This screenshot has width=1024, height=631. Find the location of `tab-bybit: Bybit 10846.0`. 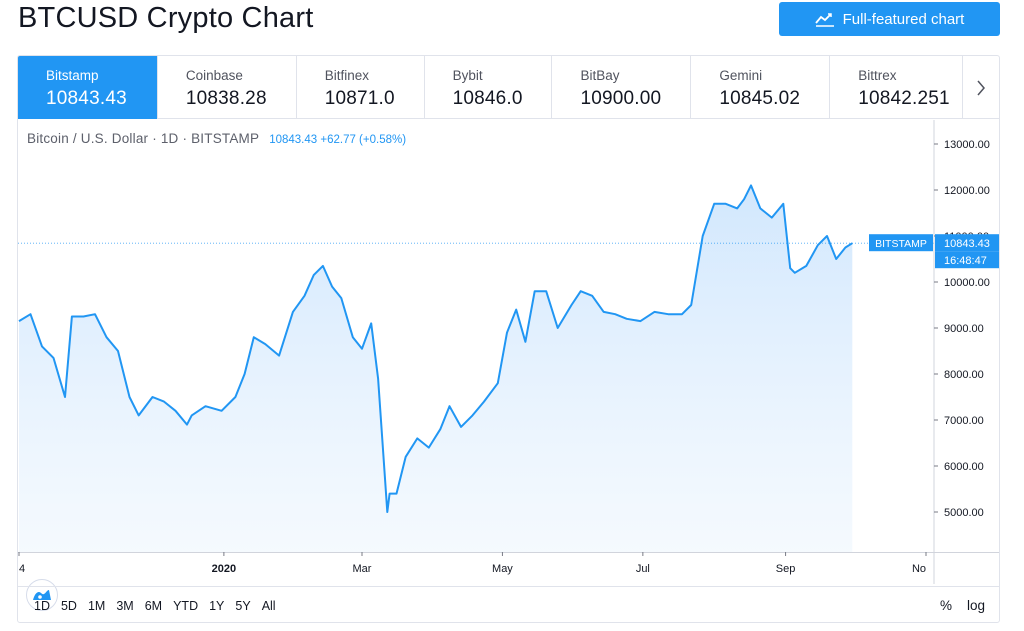

tab-bybit: Bybit 10846.0 is located at coordinates (489, 87).